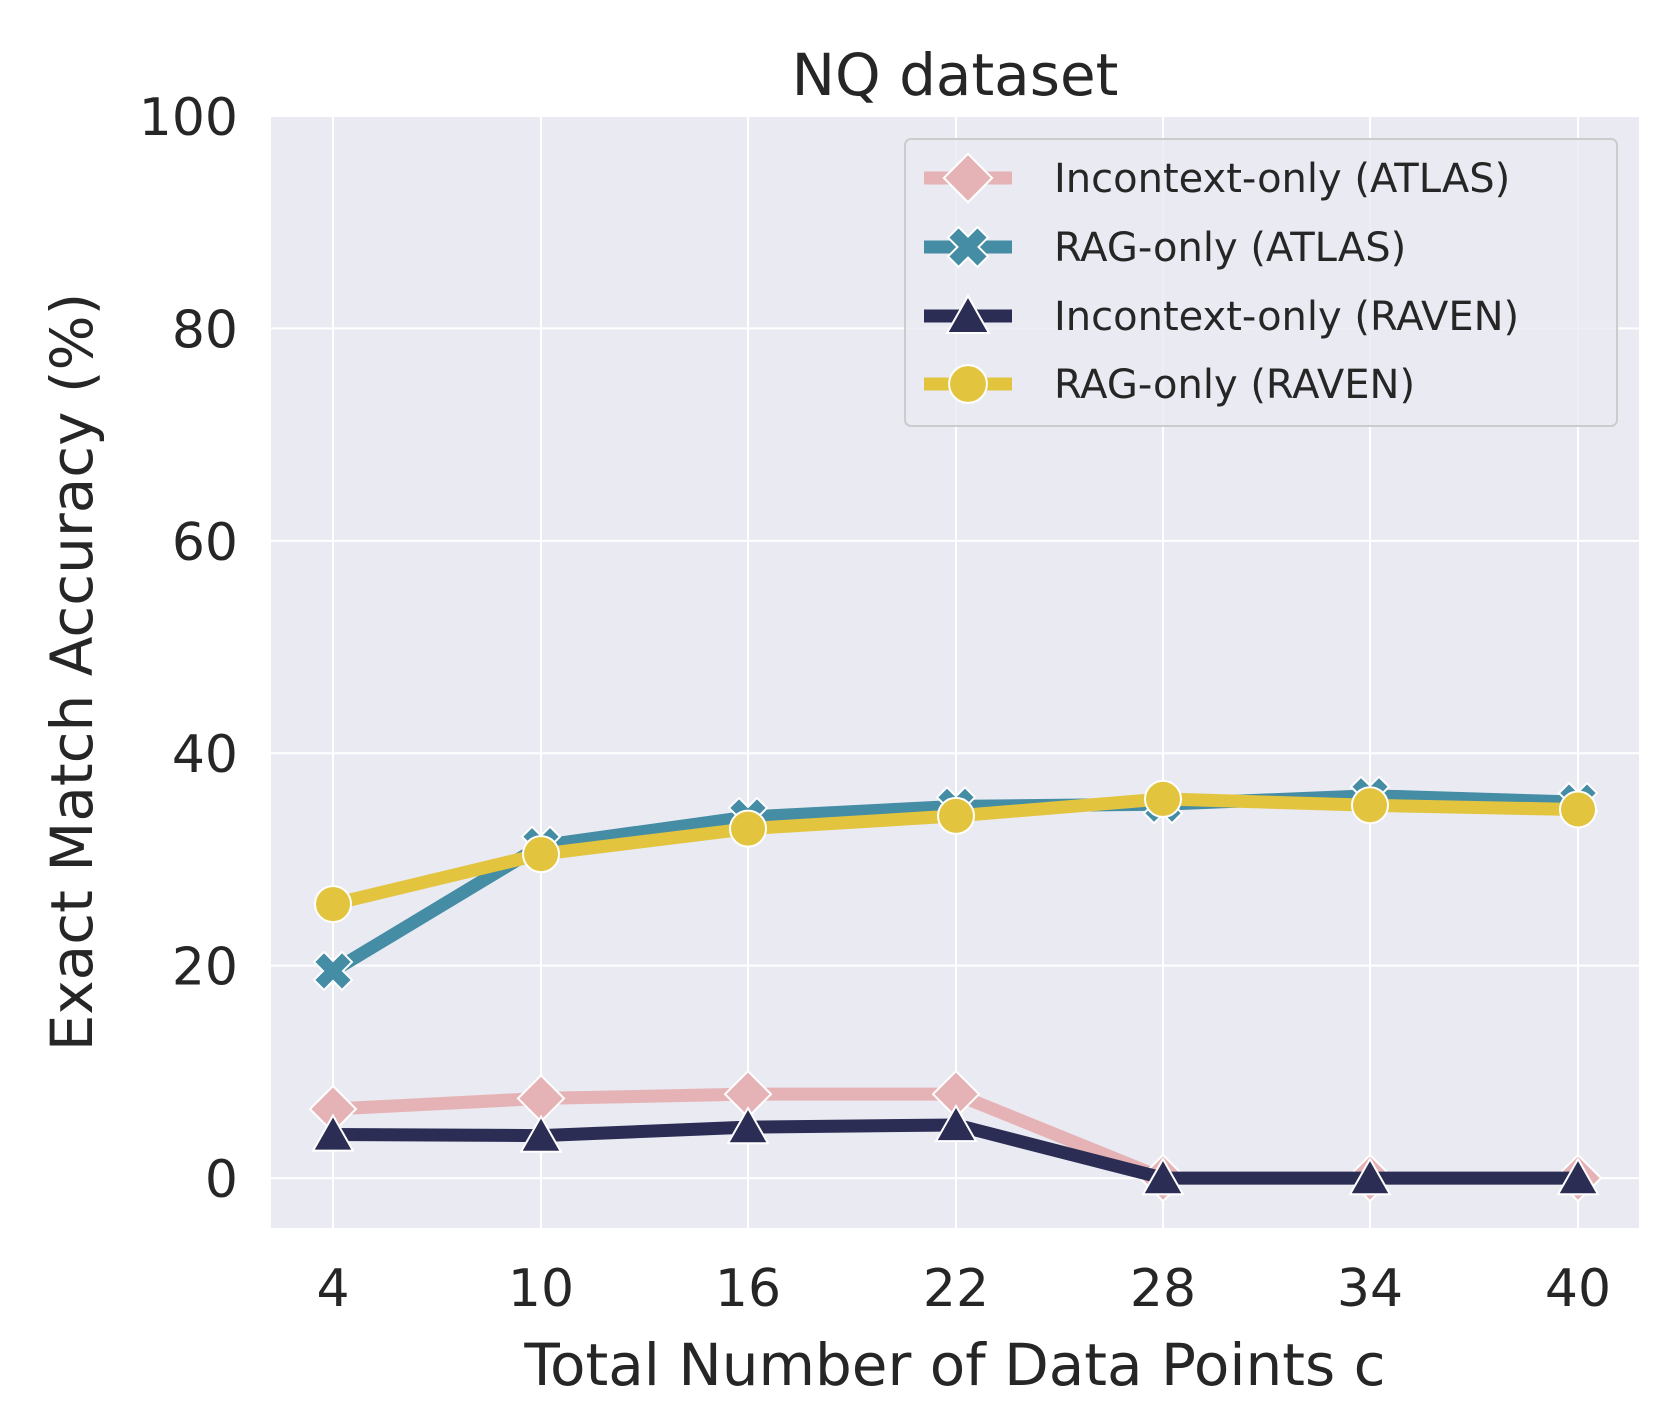  I want to click on y-axis-label: Exact Match Accuracy (%), so click(72, 672).